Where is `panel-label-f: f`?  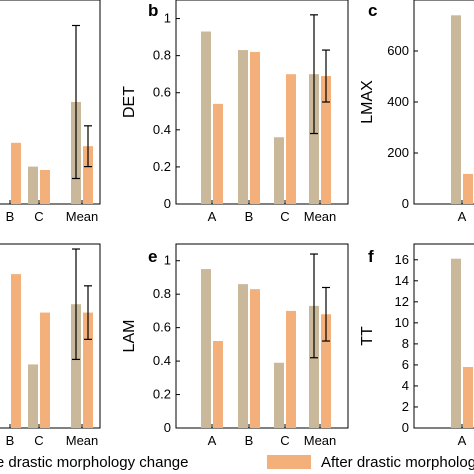 panel-label-f: f is located at coordinates (371, 256).